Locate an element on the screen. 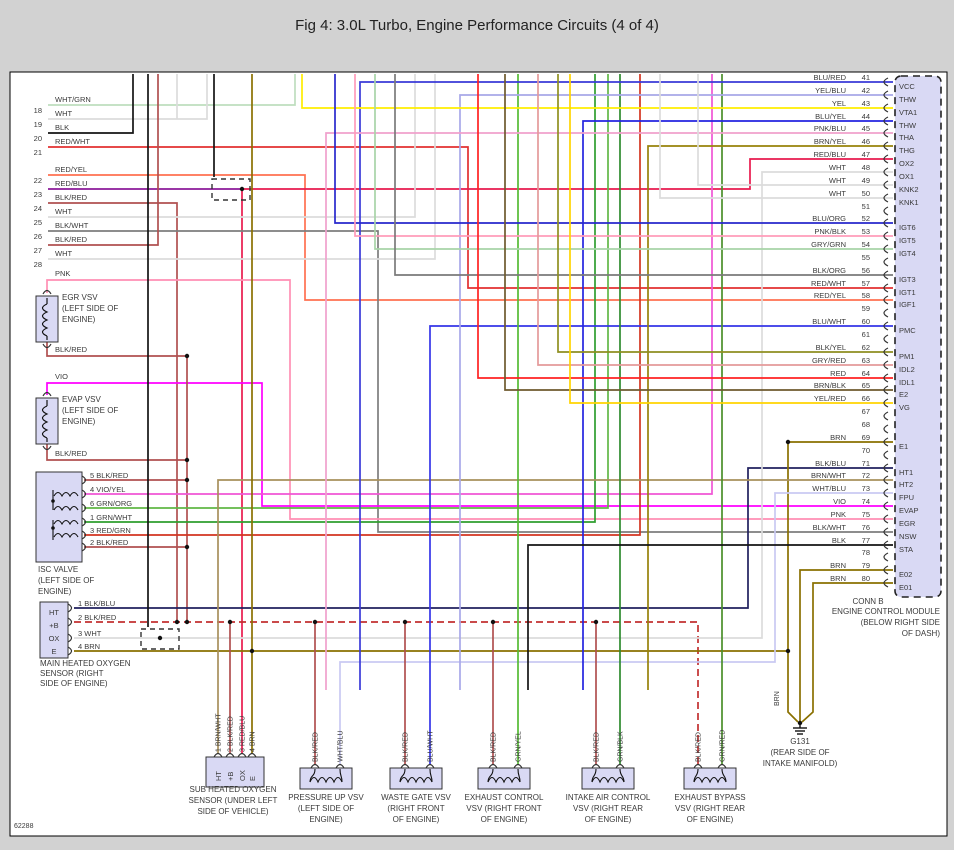  ecm-wire-label: BLK is located at coordinates (839, 540).